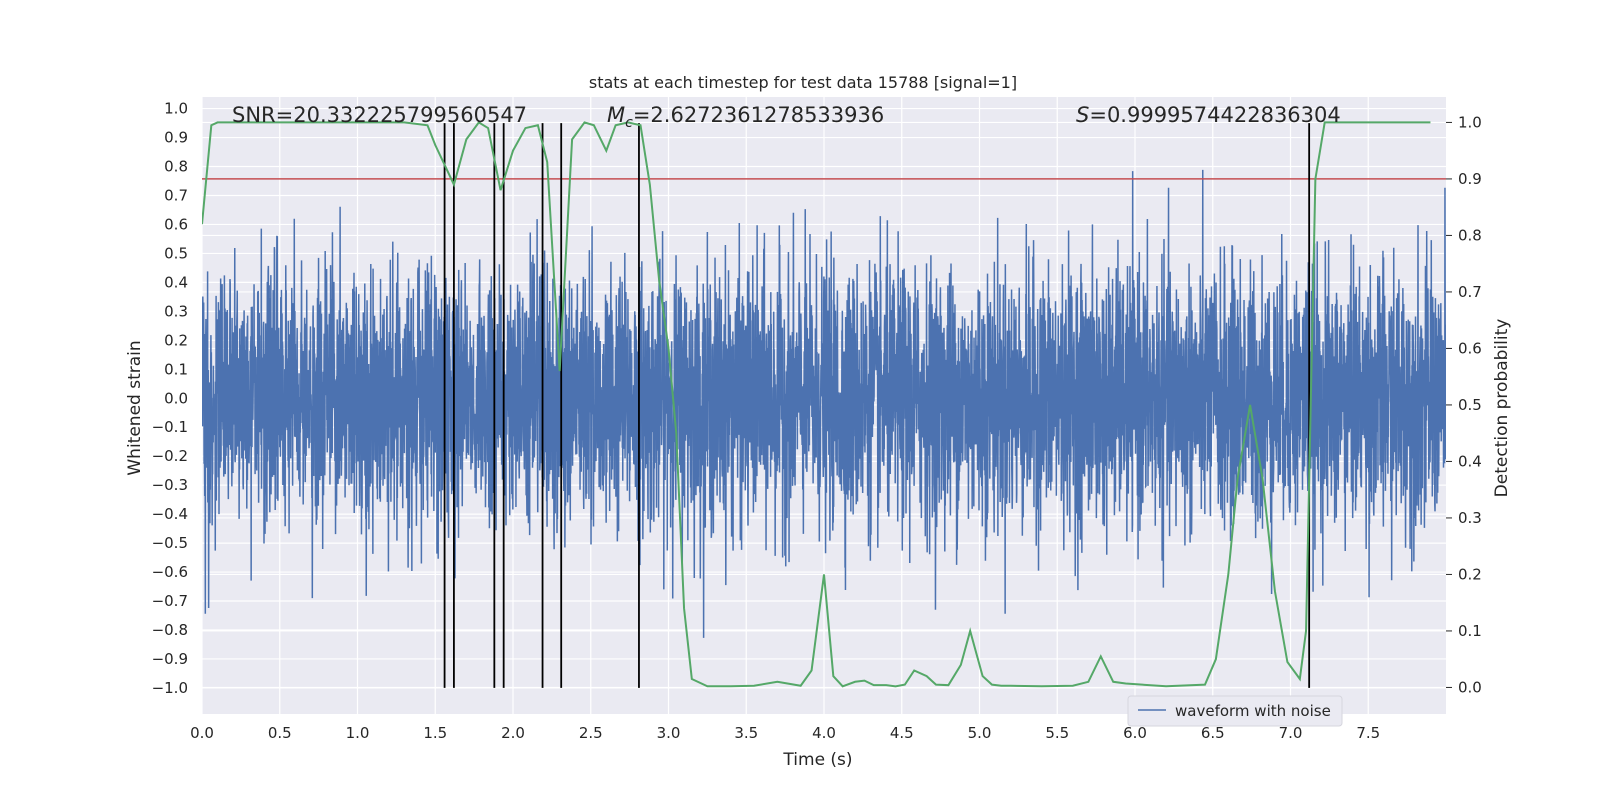 The image size is (1600, 800). What do you see at coordinates (1214, 115) in the screenshot?
I see `s-value: =0.9999574422836304` at bounding box center [1214, 115].